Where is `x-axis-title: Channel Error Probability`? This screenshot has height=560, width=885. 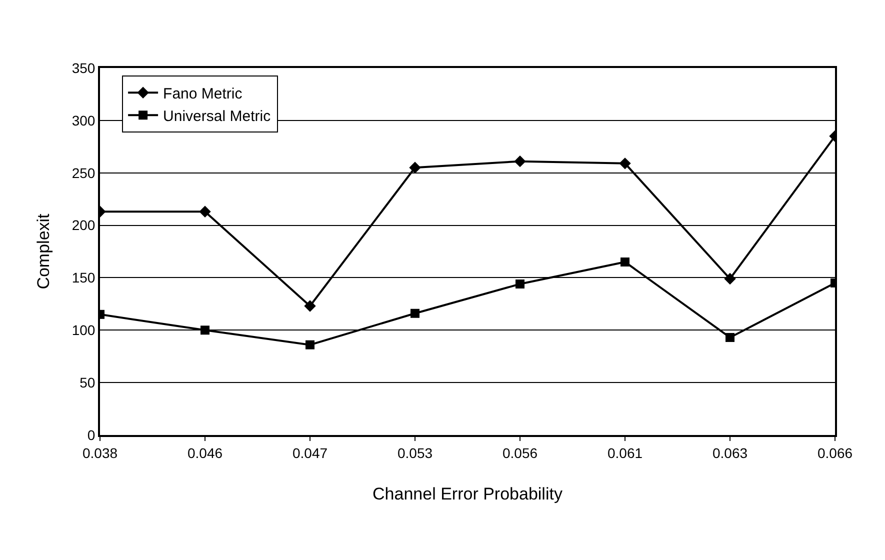
x-axis-title: Channel Error Probability is located at coordinates (467, 494).